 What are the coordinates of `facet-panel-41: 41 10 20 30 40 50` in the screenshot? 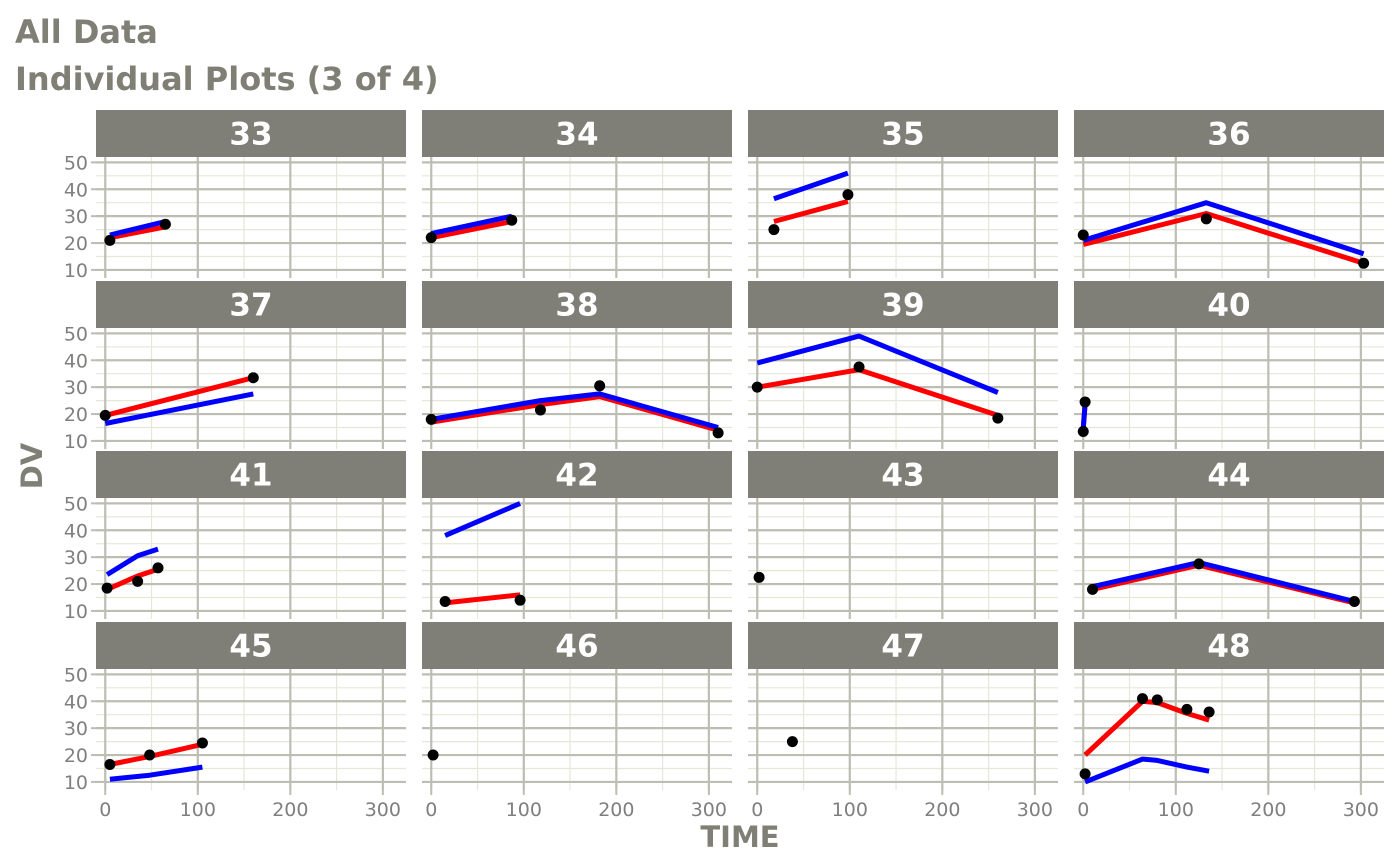 It's located at (235, 537).